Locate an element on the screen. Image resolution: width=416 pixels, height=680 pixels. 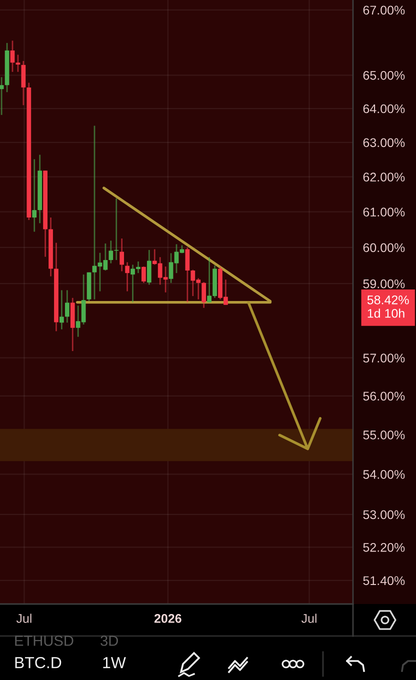
text: 58.42% 1d 10h is located at coordinates (388, 306).